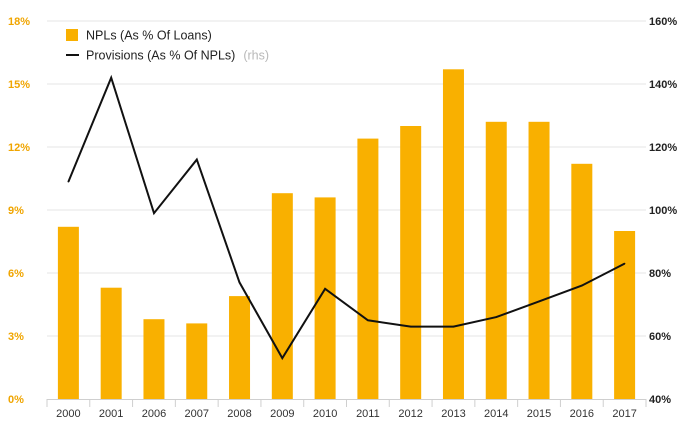 This screenshot has height=433, width=700. Describe the element at coordinates (239, 414) in the screenshot. I see `x-tick-label: 2008` at that location.